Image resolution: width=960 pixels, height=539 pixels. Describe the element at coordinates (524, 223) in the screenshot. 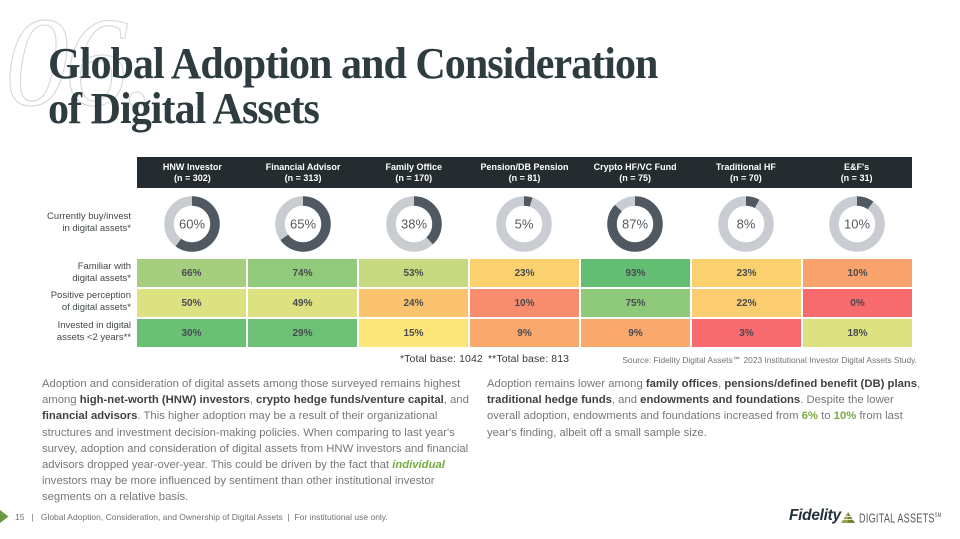

I see `svg-text: 5%` at that location.